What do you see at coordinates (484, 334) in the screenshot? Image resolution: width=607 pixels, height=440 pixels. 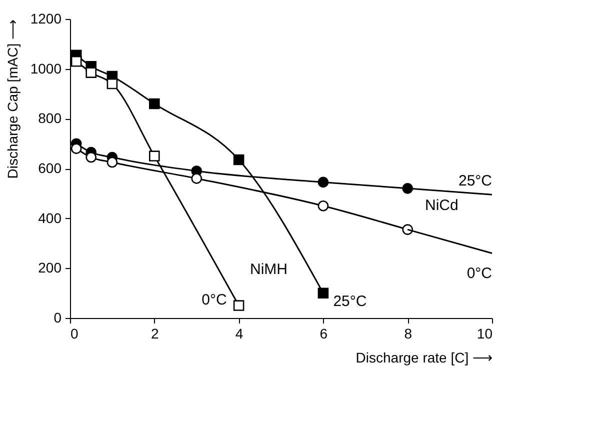 I see `x-tick-label: 10` at bounding box center [484, 334].